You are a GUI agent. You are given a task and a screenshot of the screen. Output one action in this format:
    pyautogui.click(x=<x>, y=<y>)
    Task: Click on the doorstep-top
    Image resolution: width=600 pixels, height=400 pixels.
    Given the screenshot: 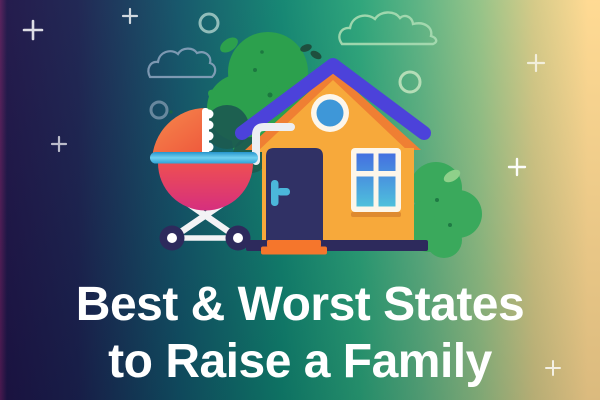 What is the action you would take?
    pyautogui.click(x=294, y=243)
    